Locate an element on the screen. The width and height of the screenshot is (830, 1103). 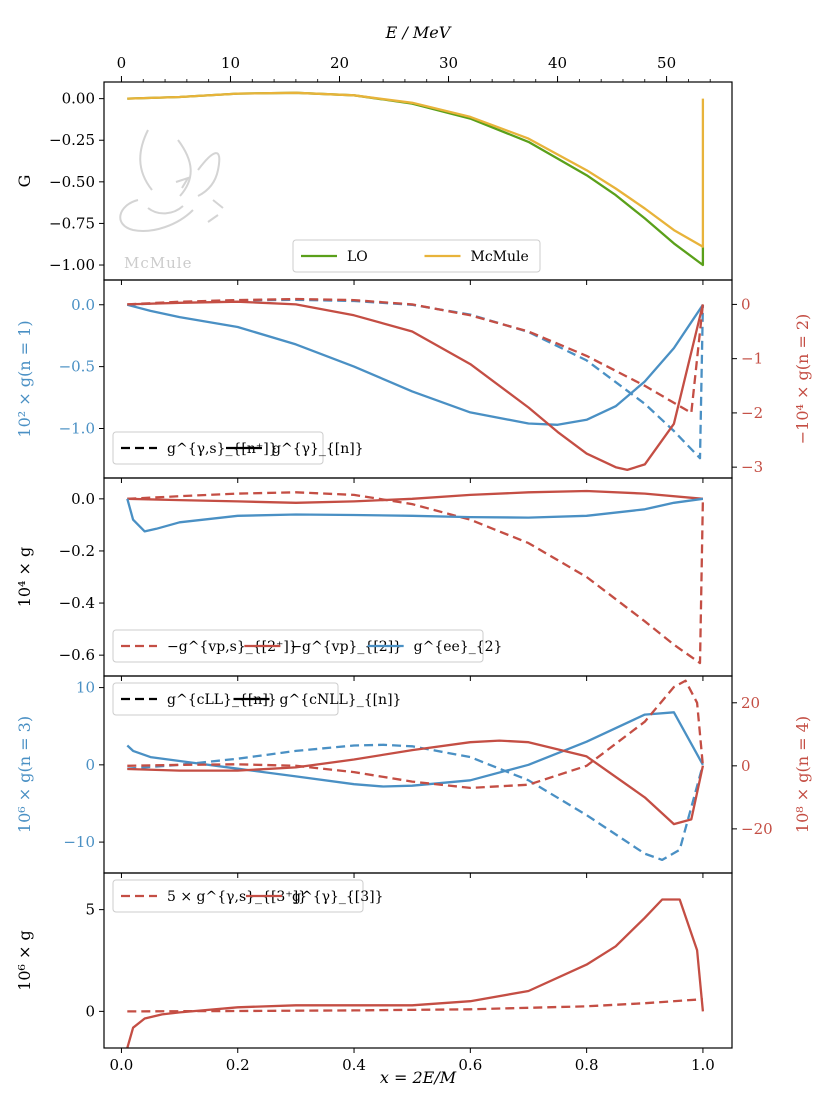
top-tick-label: 0 is located at coordinates (122, 63).